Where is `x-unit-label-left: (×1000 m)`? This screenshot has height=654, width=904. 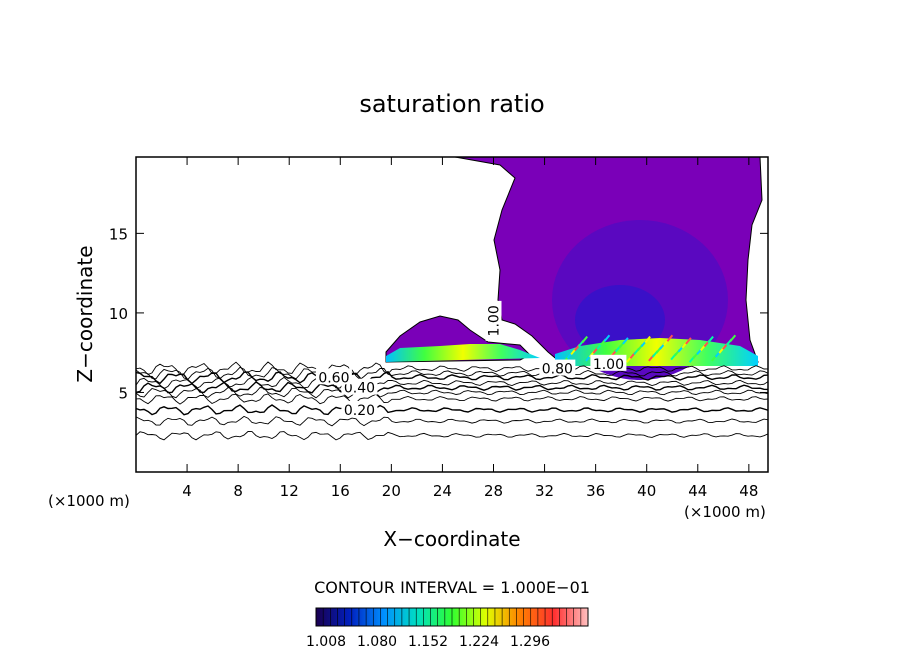 x-unit-label-left: (×1000 m) is located at coordinates (89, 501).